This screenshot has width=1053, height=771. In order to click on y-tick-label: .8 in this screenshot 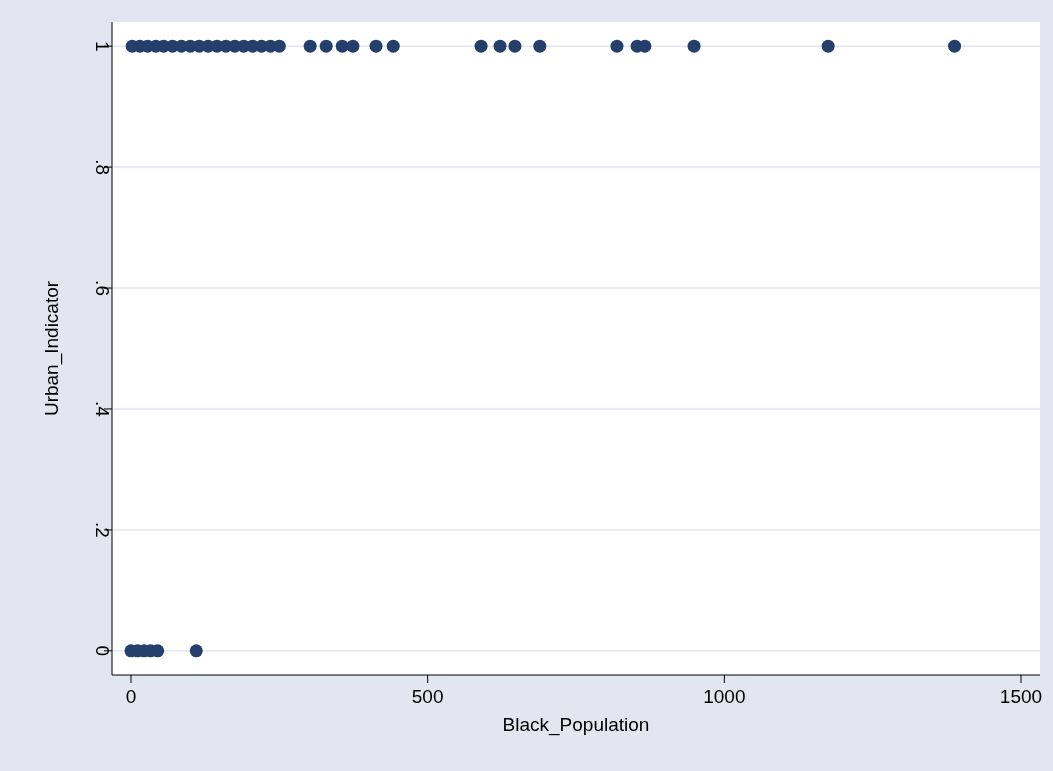, I will do `click(102, 167)`.